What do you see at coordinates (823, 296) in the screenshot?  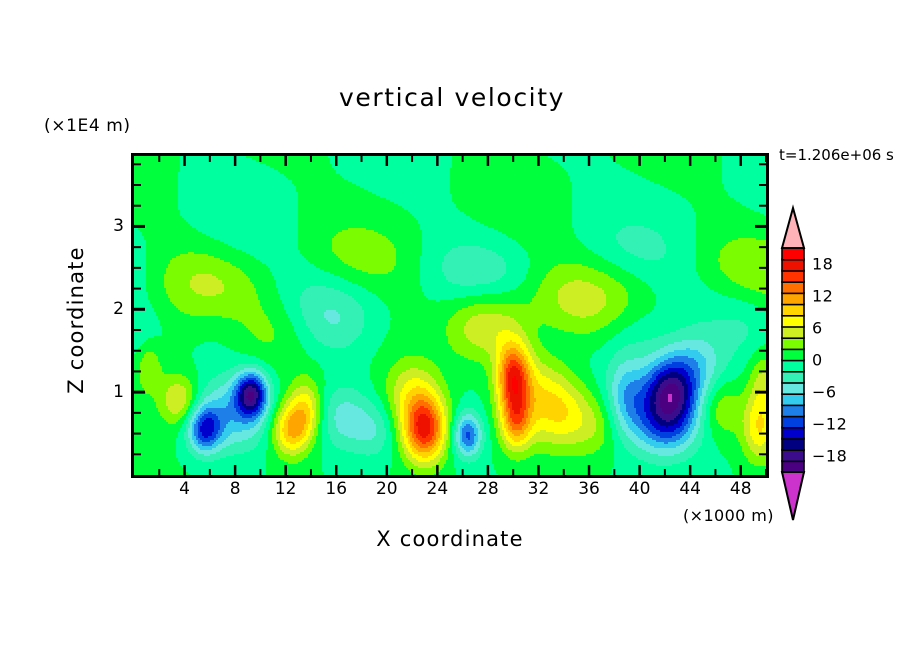 I see `colorbar-tick-label: 12` at bounding box center [823, 296].